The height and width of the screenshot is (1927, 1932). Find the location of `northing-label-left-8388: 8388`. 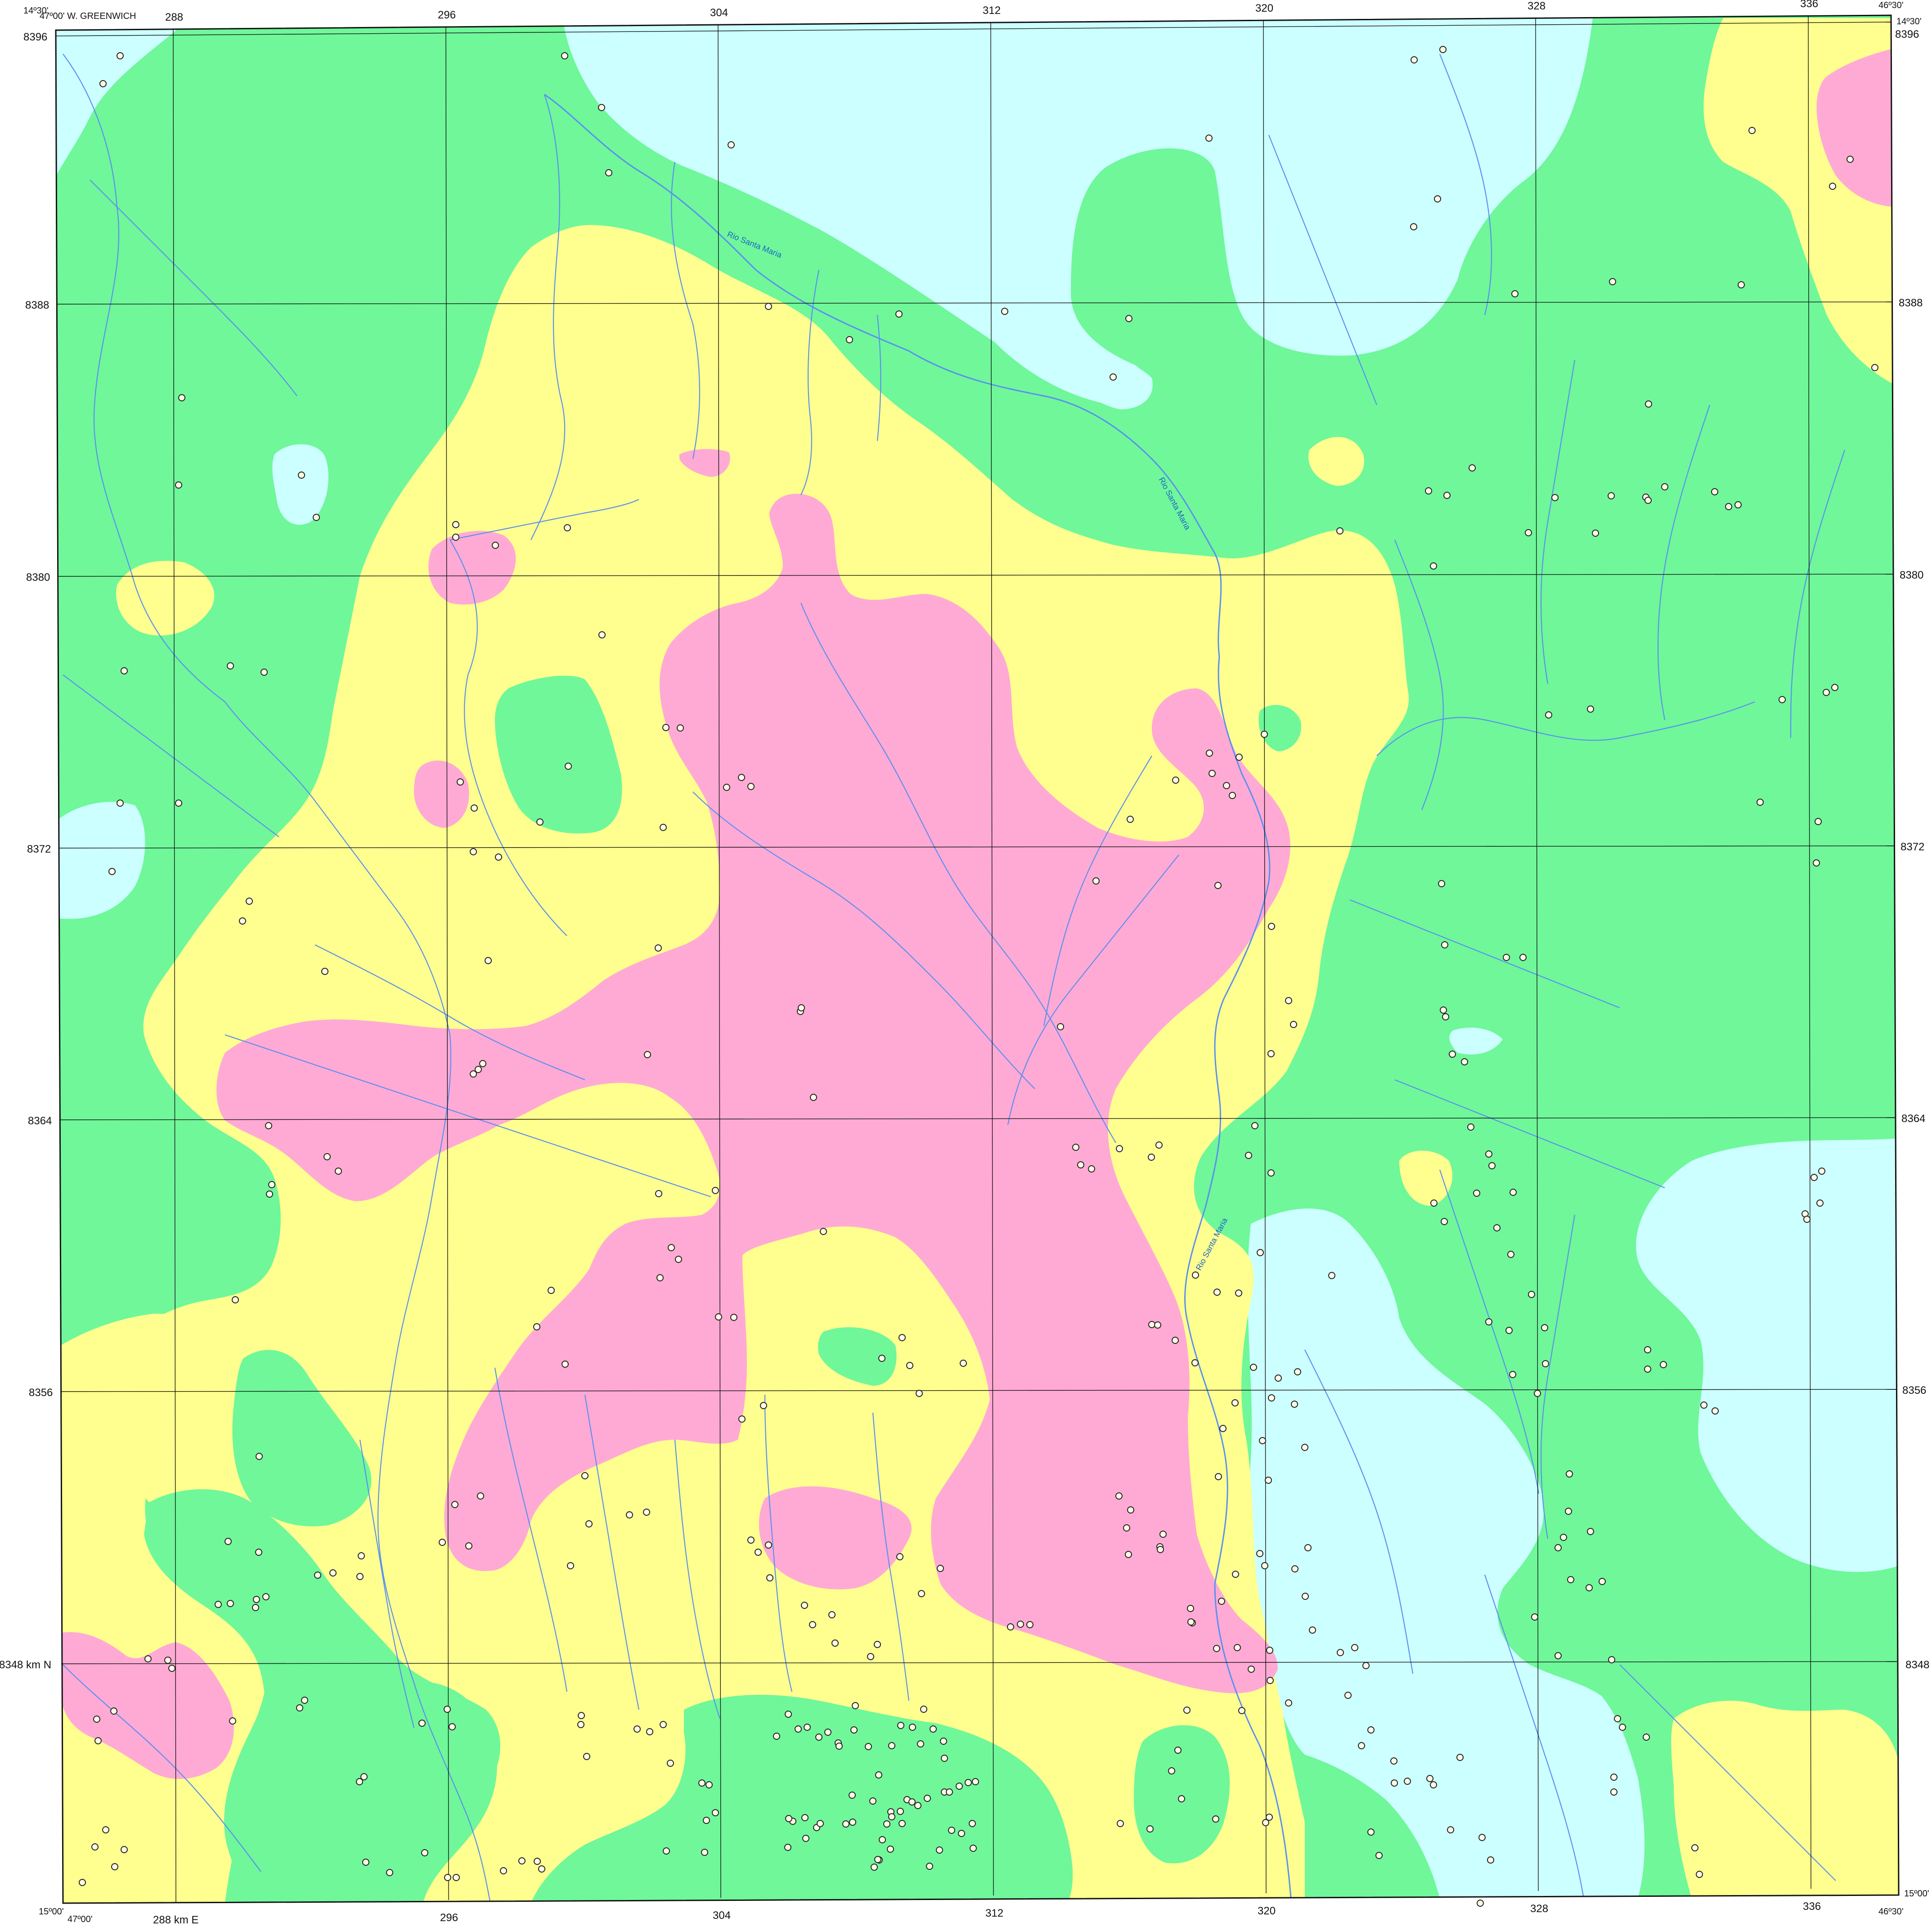

northing-label-left-8388: 8388 is located at coordinates (37, 305).